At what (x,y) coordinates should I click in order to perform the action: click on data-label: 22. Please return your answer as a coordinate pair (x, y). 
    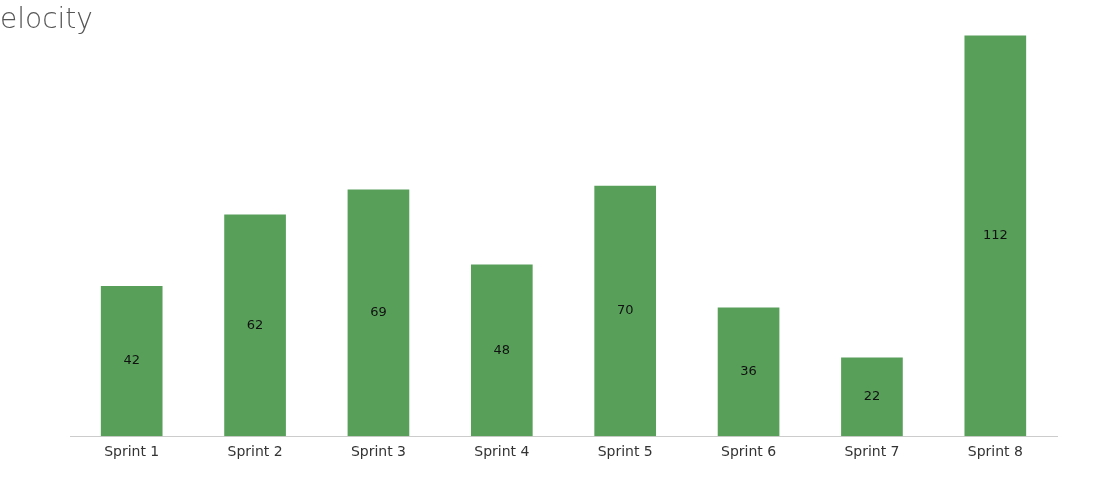
    Looking at the image, I should click on (872, 396).